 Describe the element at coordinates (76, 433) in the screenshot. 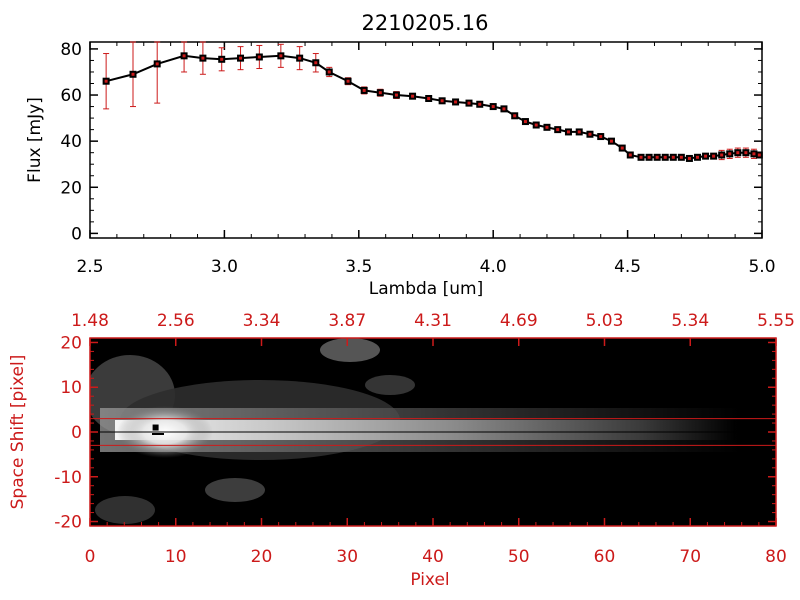

I see `image-y-tick-label: 0` at that location.